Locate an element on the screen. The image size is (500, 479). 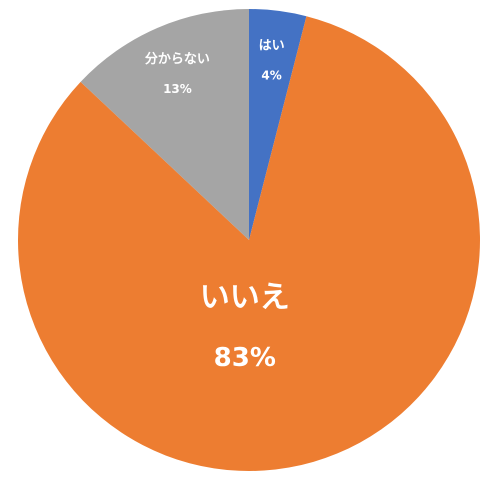
slice-category-label: はい is located at coordinates (272, 46).